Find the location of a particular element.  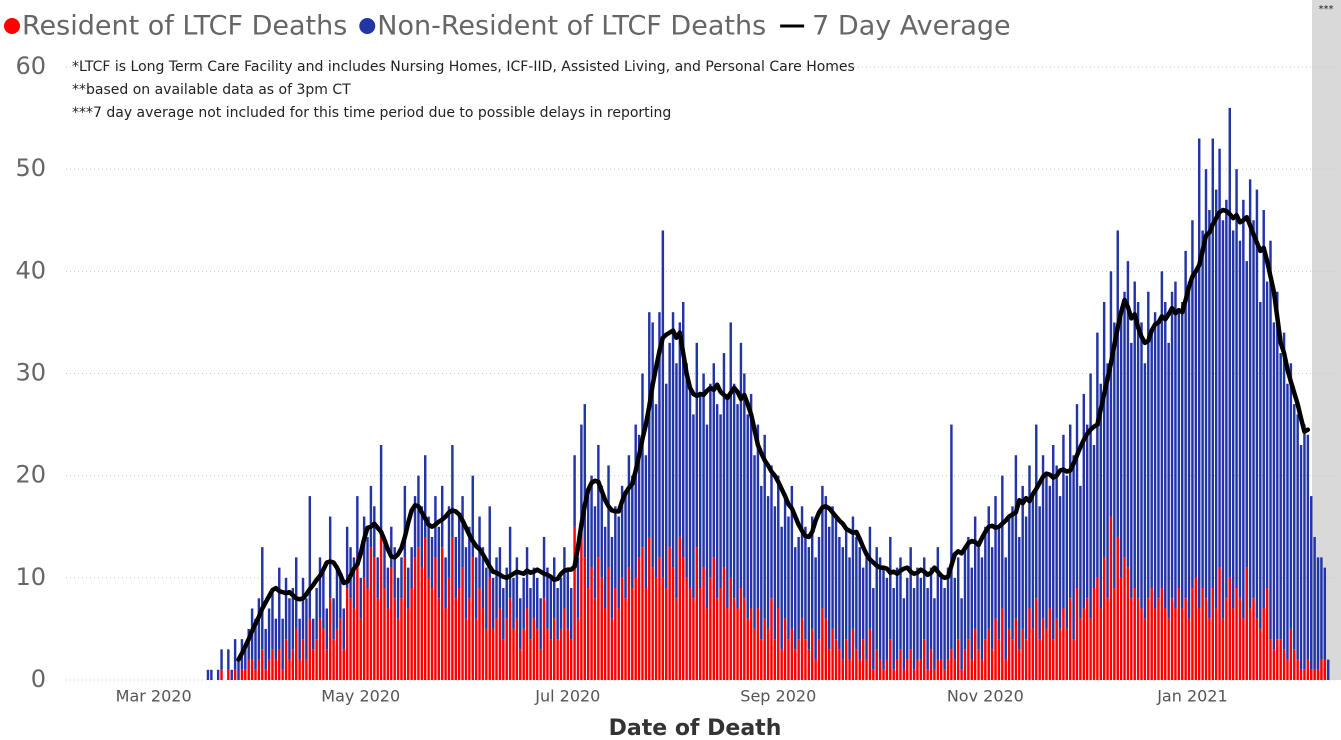

legend-label: Resident of LTCF Deaths is located at coordinates (184, 26).